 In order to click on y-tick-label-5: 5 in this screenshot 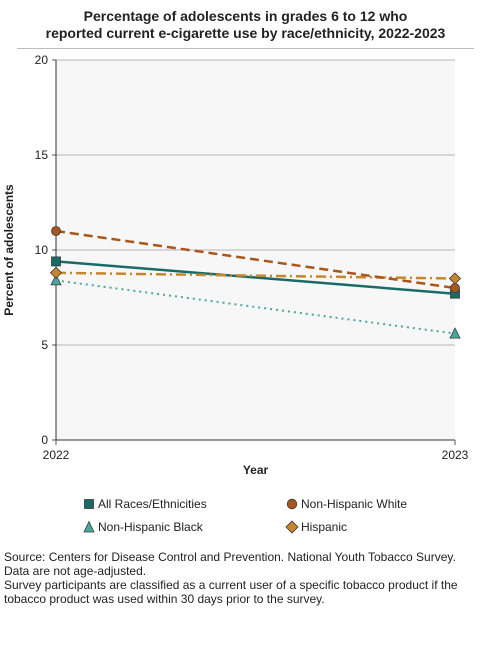, I will do `click(44, 345)`.